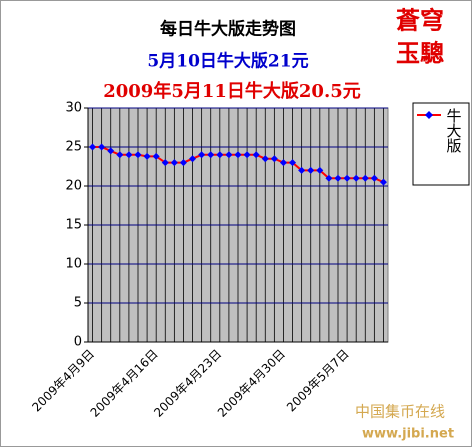 The width and height of the screenshot is (472, 447). I want to click on logo: 蒼穹, so click(420, 20).